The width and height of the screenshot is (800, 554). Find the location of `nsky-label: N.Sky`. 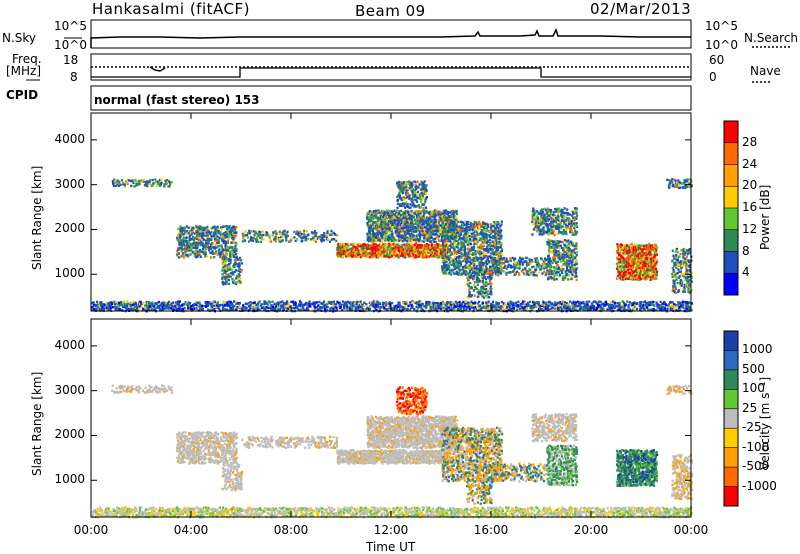

nsky-label: N.Sky is located at coordinates (19, 38).